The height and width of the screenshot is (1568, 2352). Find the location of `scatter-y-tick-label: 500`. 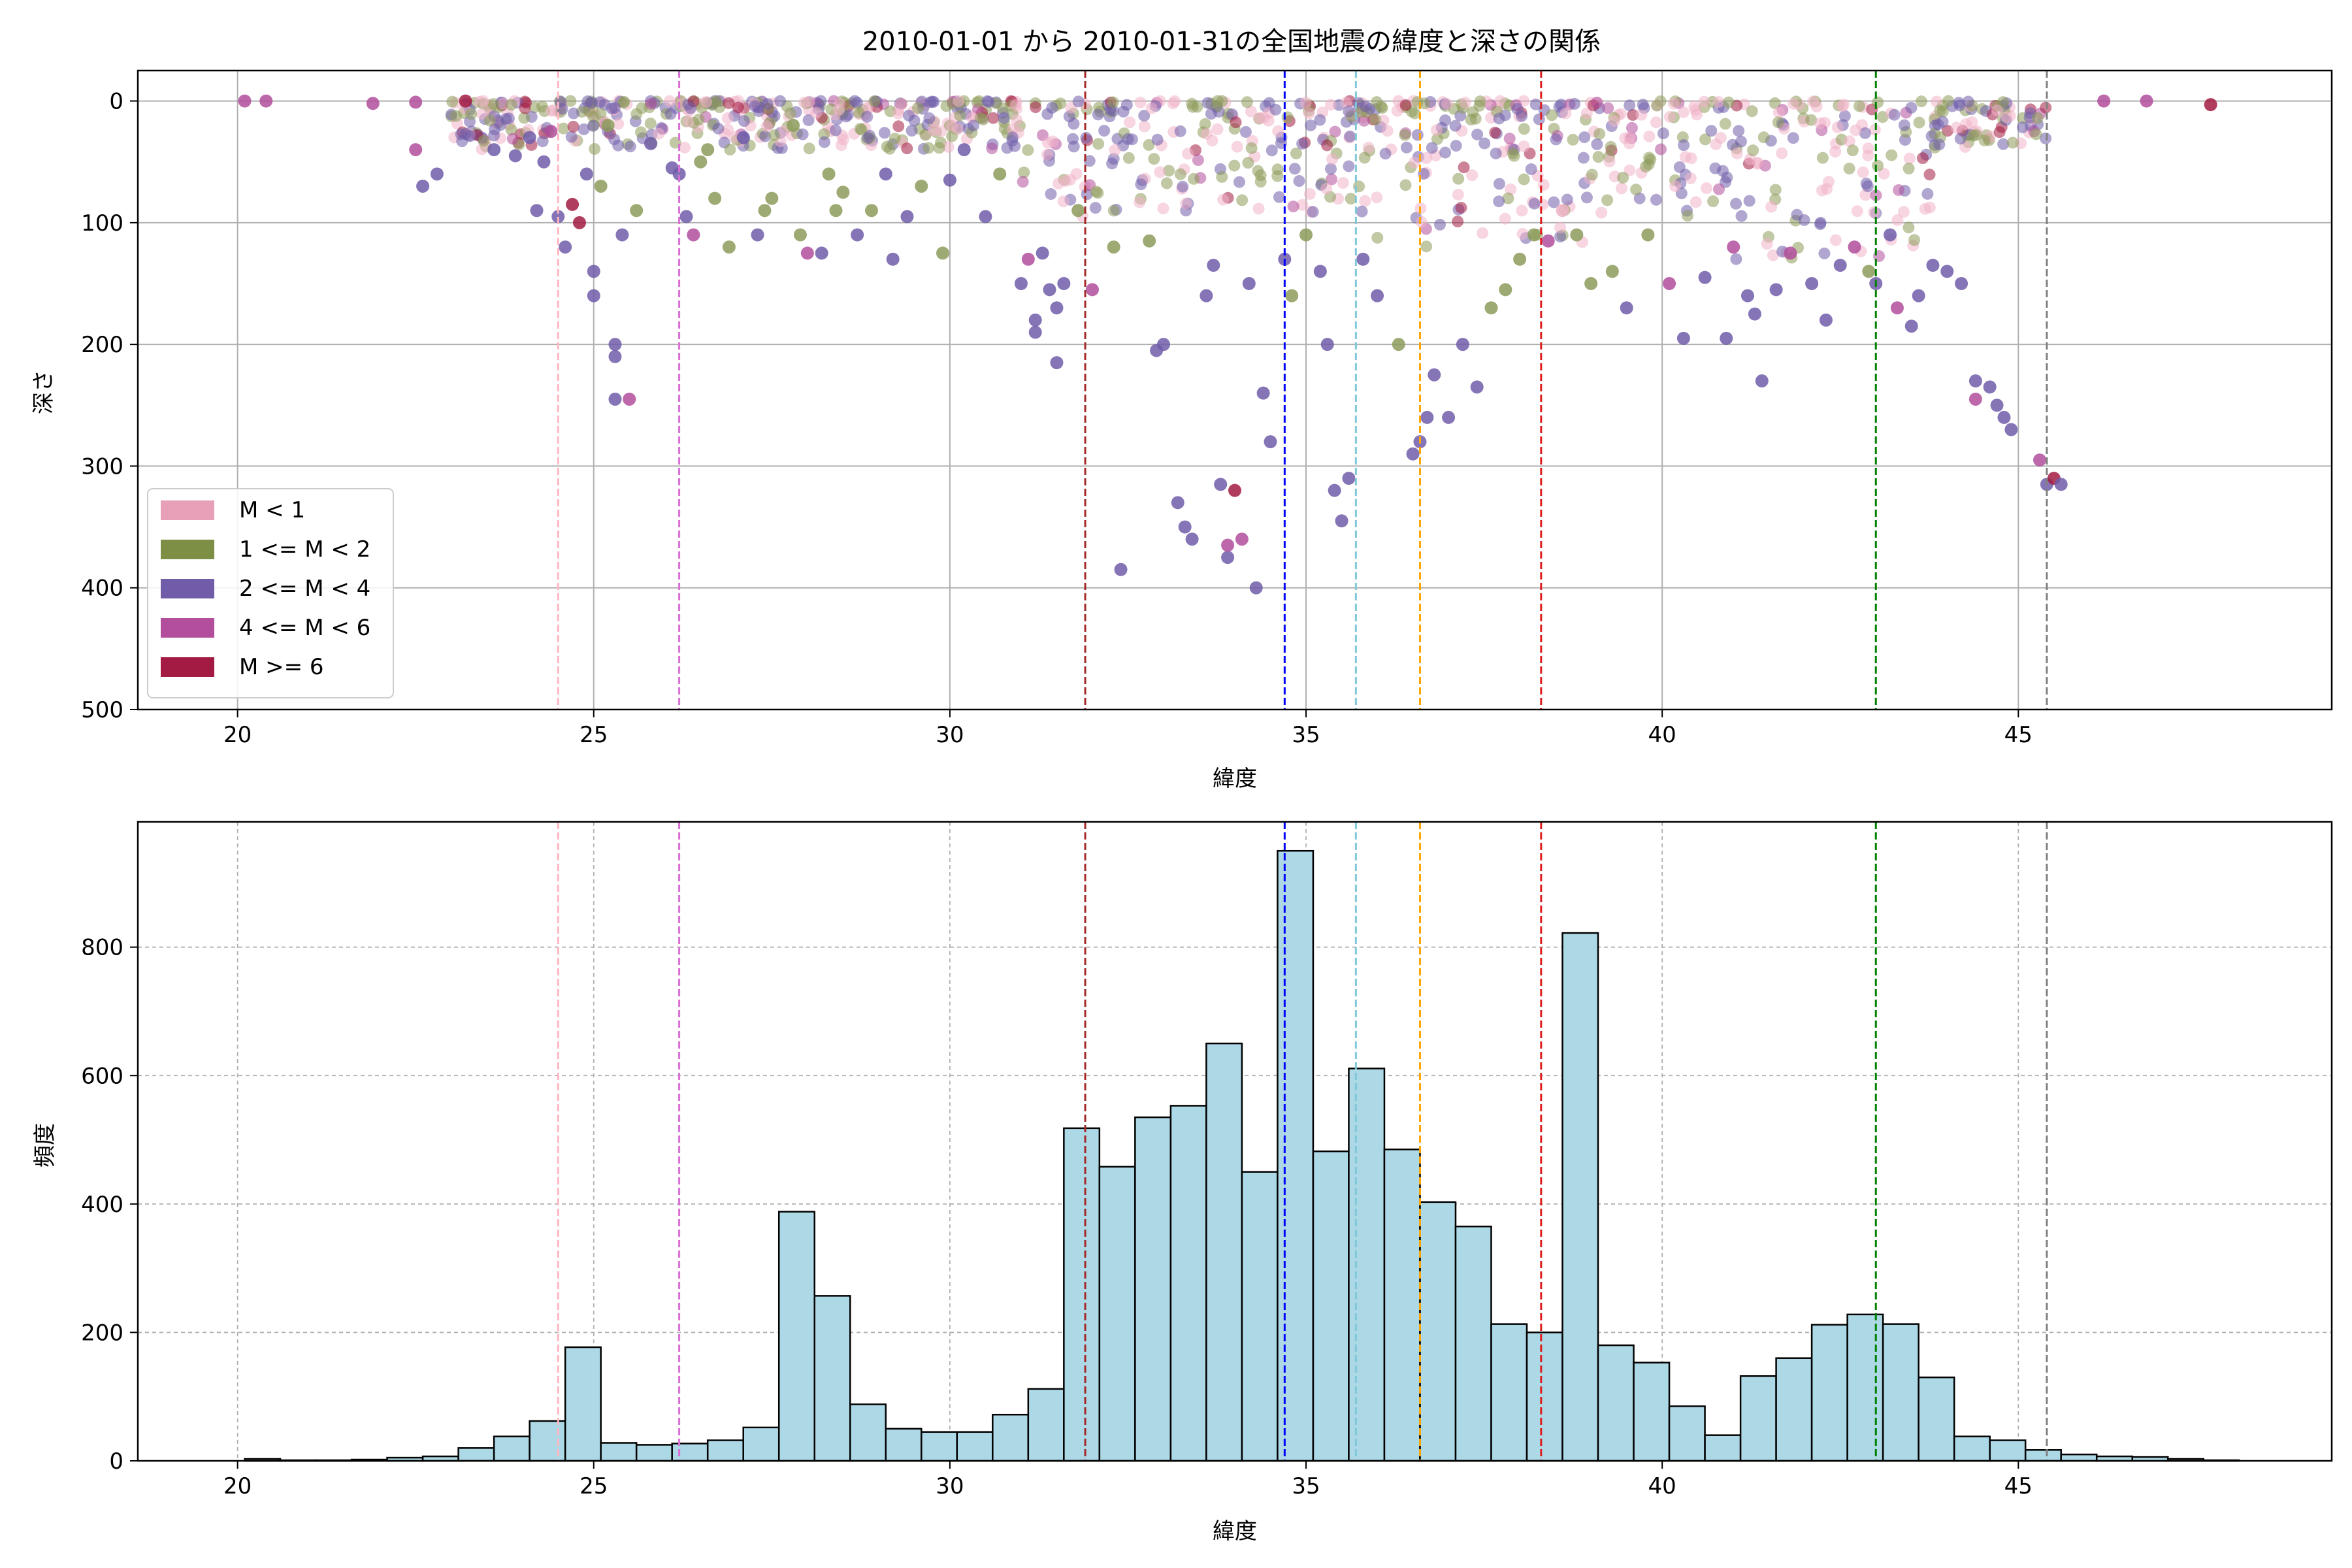

scatter-y-tick-label: 500 is located at coordinates (102, 710).